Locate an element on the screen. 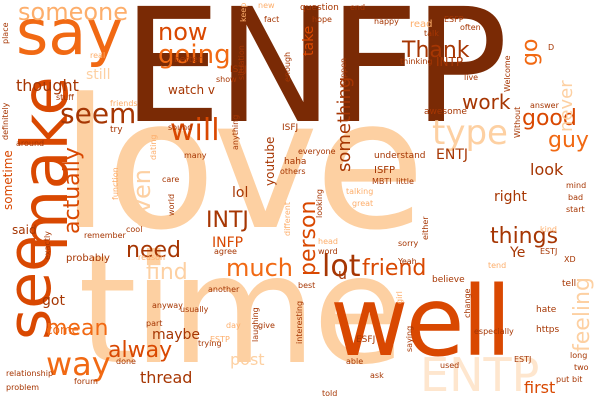 The image size is (600, 400). word-well: well is located at coordinates (421, 322).